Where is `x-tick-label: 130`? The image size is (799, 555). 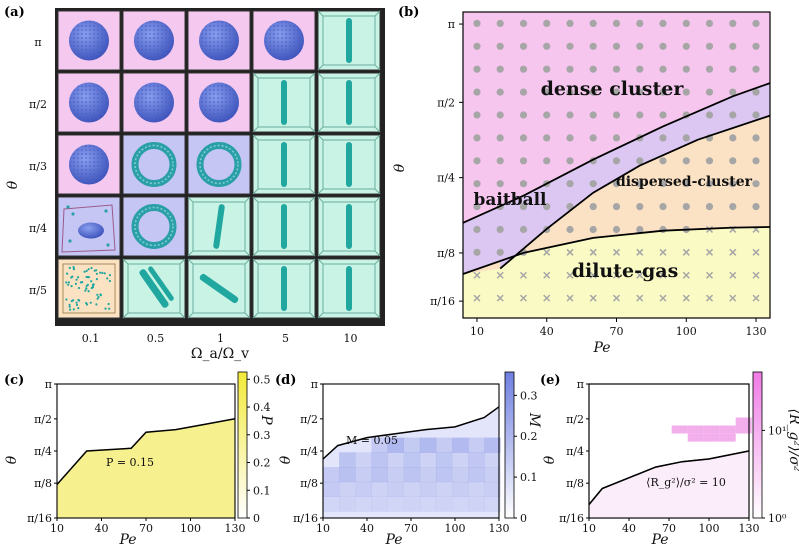
x-tick-label: 130 is located at coordinates (749, 528).